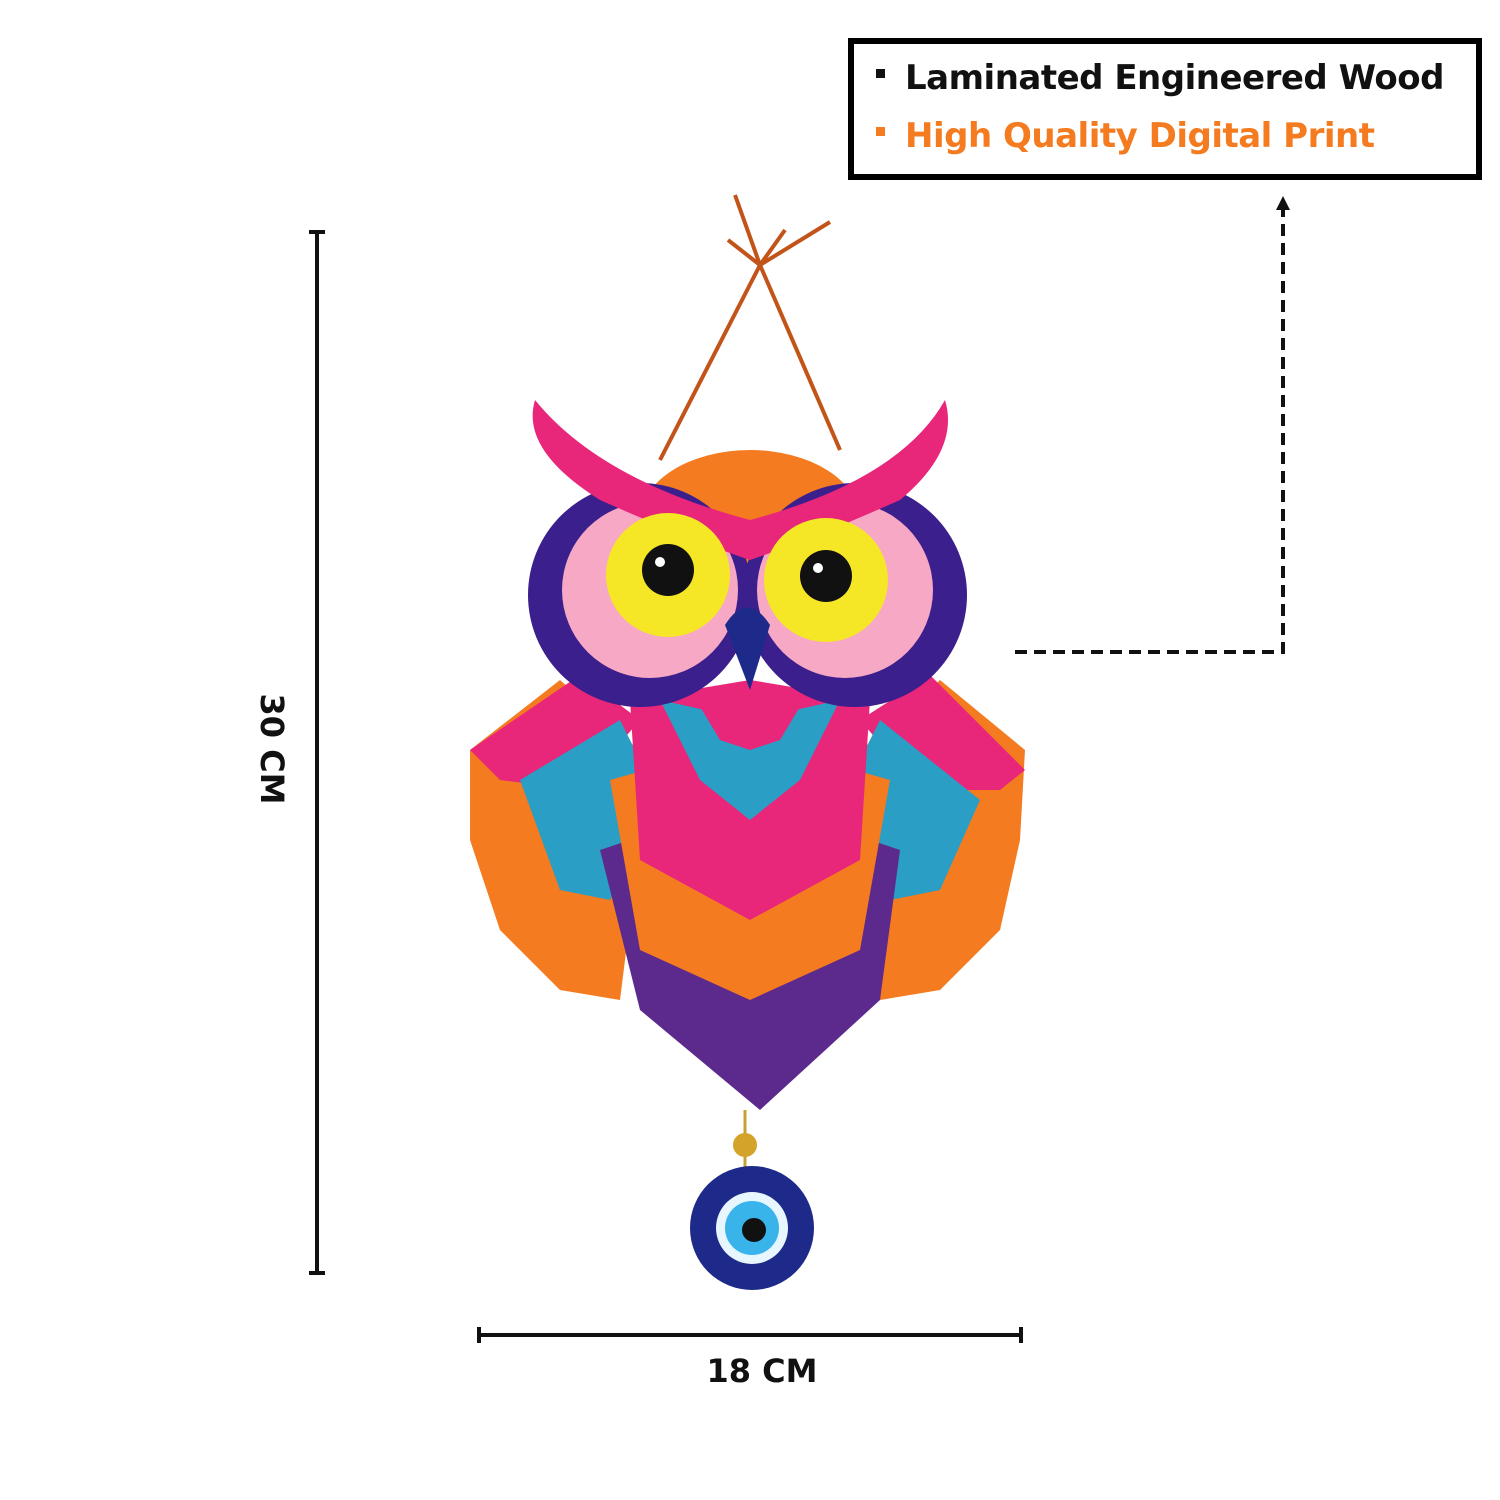  What do you see at coordinates (752, 1228) in the screenshot?
I see `evil-eye-pendant` at bounding box center [752, 1228].